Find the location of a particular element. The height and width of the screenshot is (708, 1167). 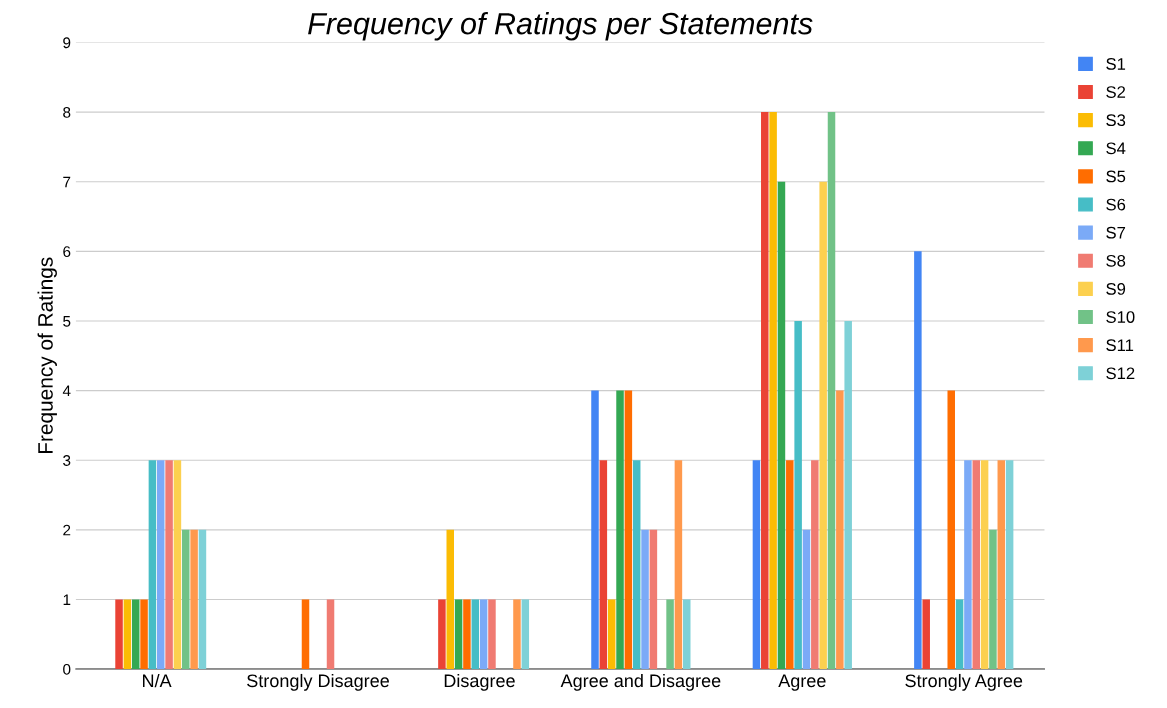

legend-label: S9 is located at coordinates (1116, 289).